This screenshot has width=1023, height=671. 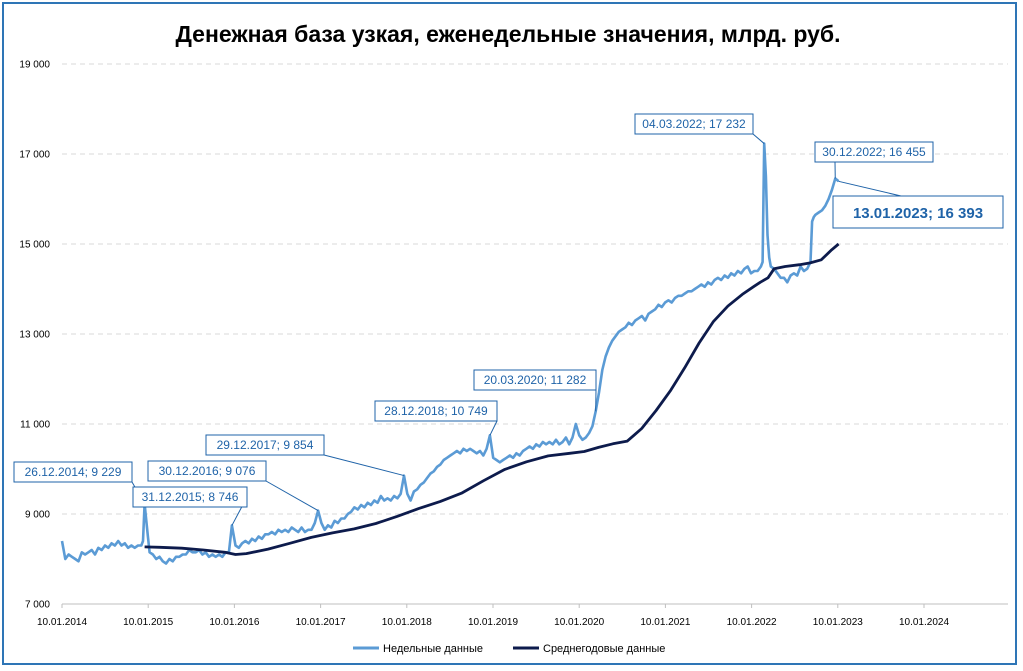 I want to click on annotation-callout: 13.01.2023; 16 393, so click(x=918, y=204).